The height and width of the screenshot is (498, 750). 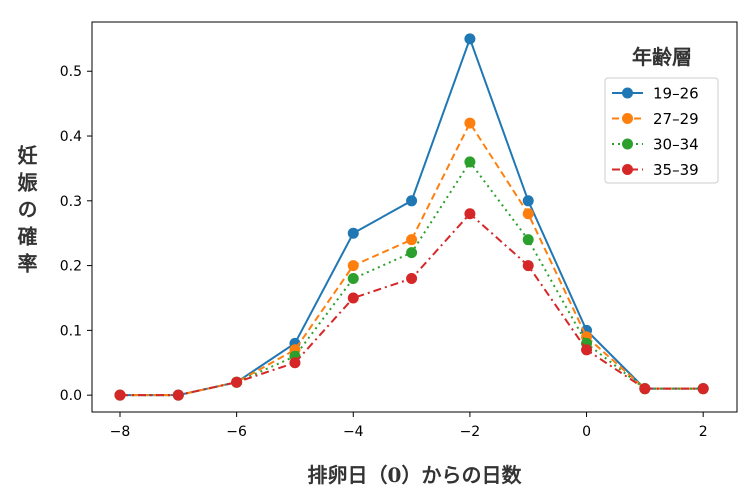 What do you see at coordinates (676, 94) in the screenshot?
I see `legend-label: 19–26` at bounding box center [676, 94].